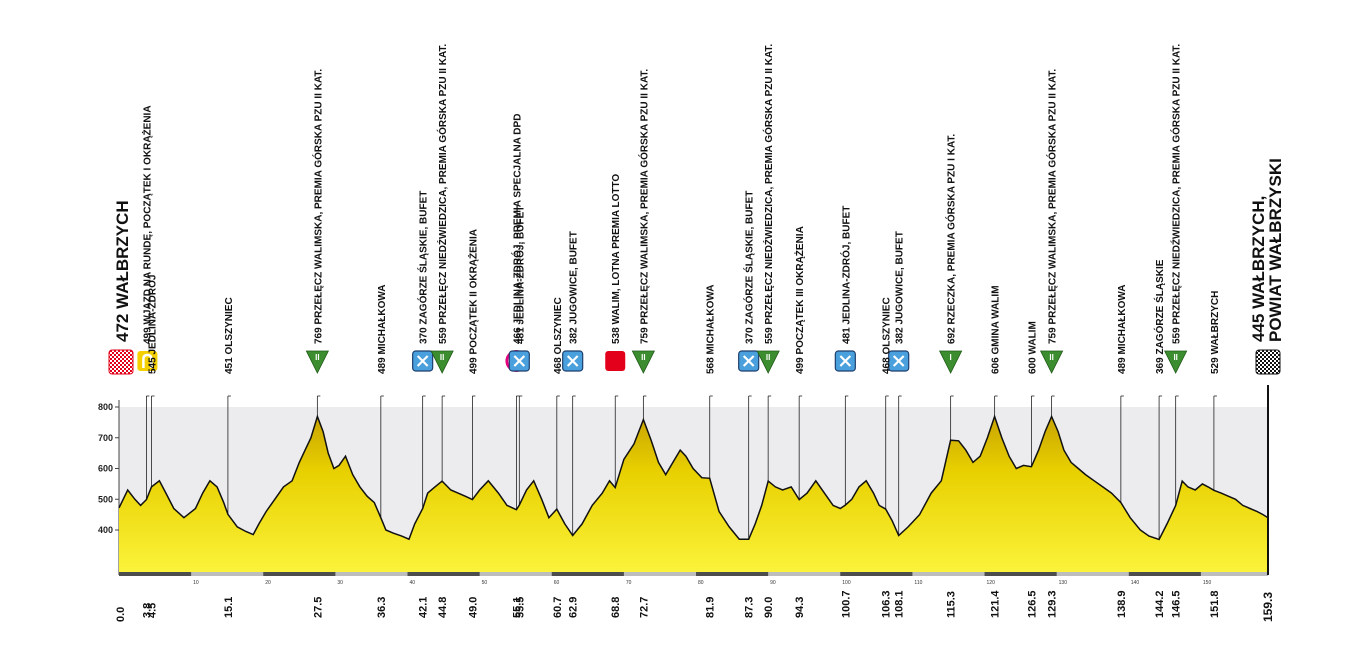 Image resolution: width=1352 pixels, height=650 pixels. I want to click on finish-km: 159.3, so click(1268, 607).